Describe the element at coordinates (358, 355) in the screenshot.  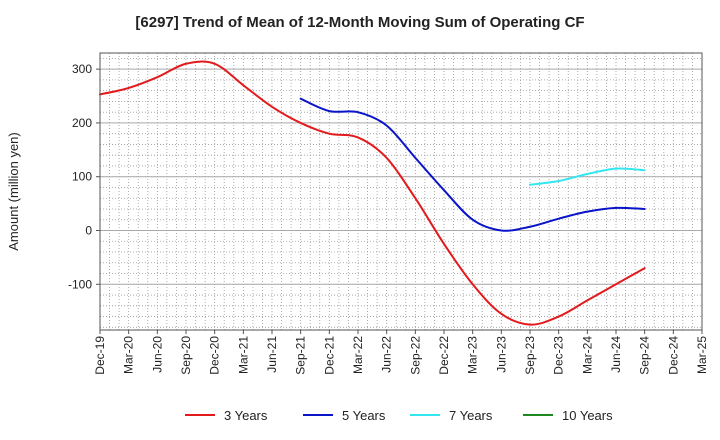
I see `x-tick-label: Mar-22` at that location.